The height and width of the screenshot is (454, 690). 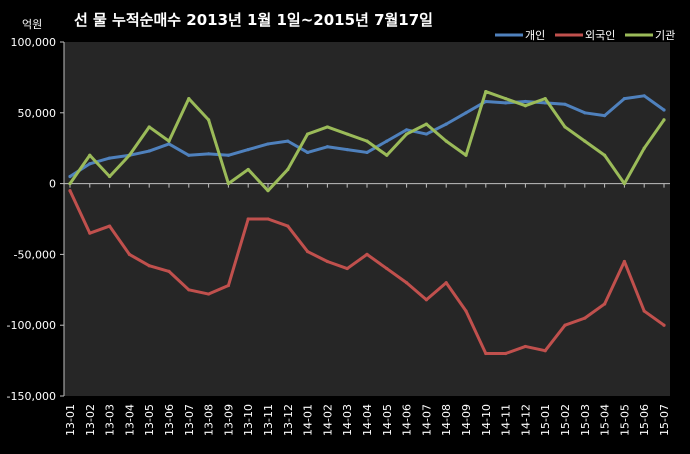 What do you see at coordinates (624, 420) in the screenshot?
I see `x-tick-label: 15-05` at bounding box center [624, 420].